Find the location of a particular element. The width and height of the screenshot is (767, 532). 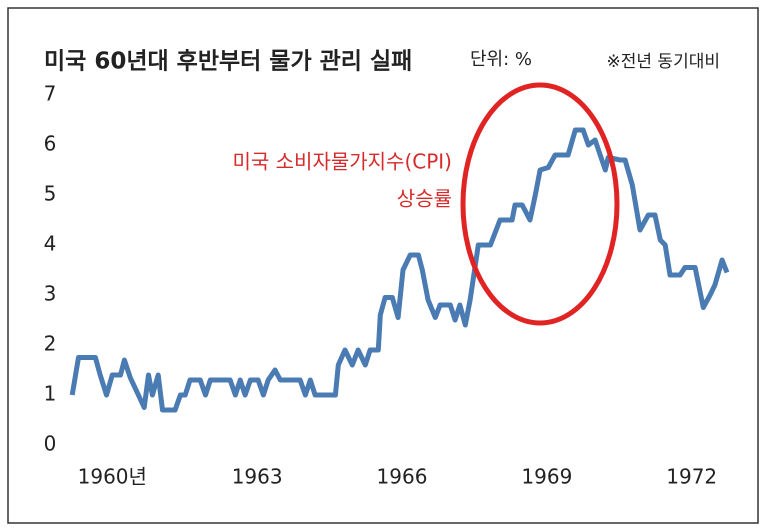

y-tick-label: 1 is located at coordinates (50, 394).